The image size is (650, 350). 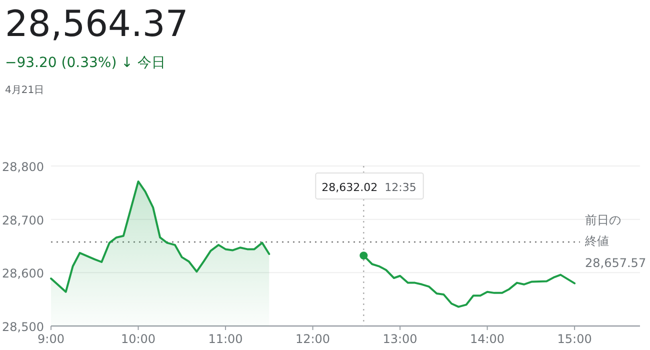 I want to click on x-tick-label: 13:00, so click(x=400, y=339).